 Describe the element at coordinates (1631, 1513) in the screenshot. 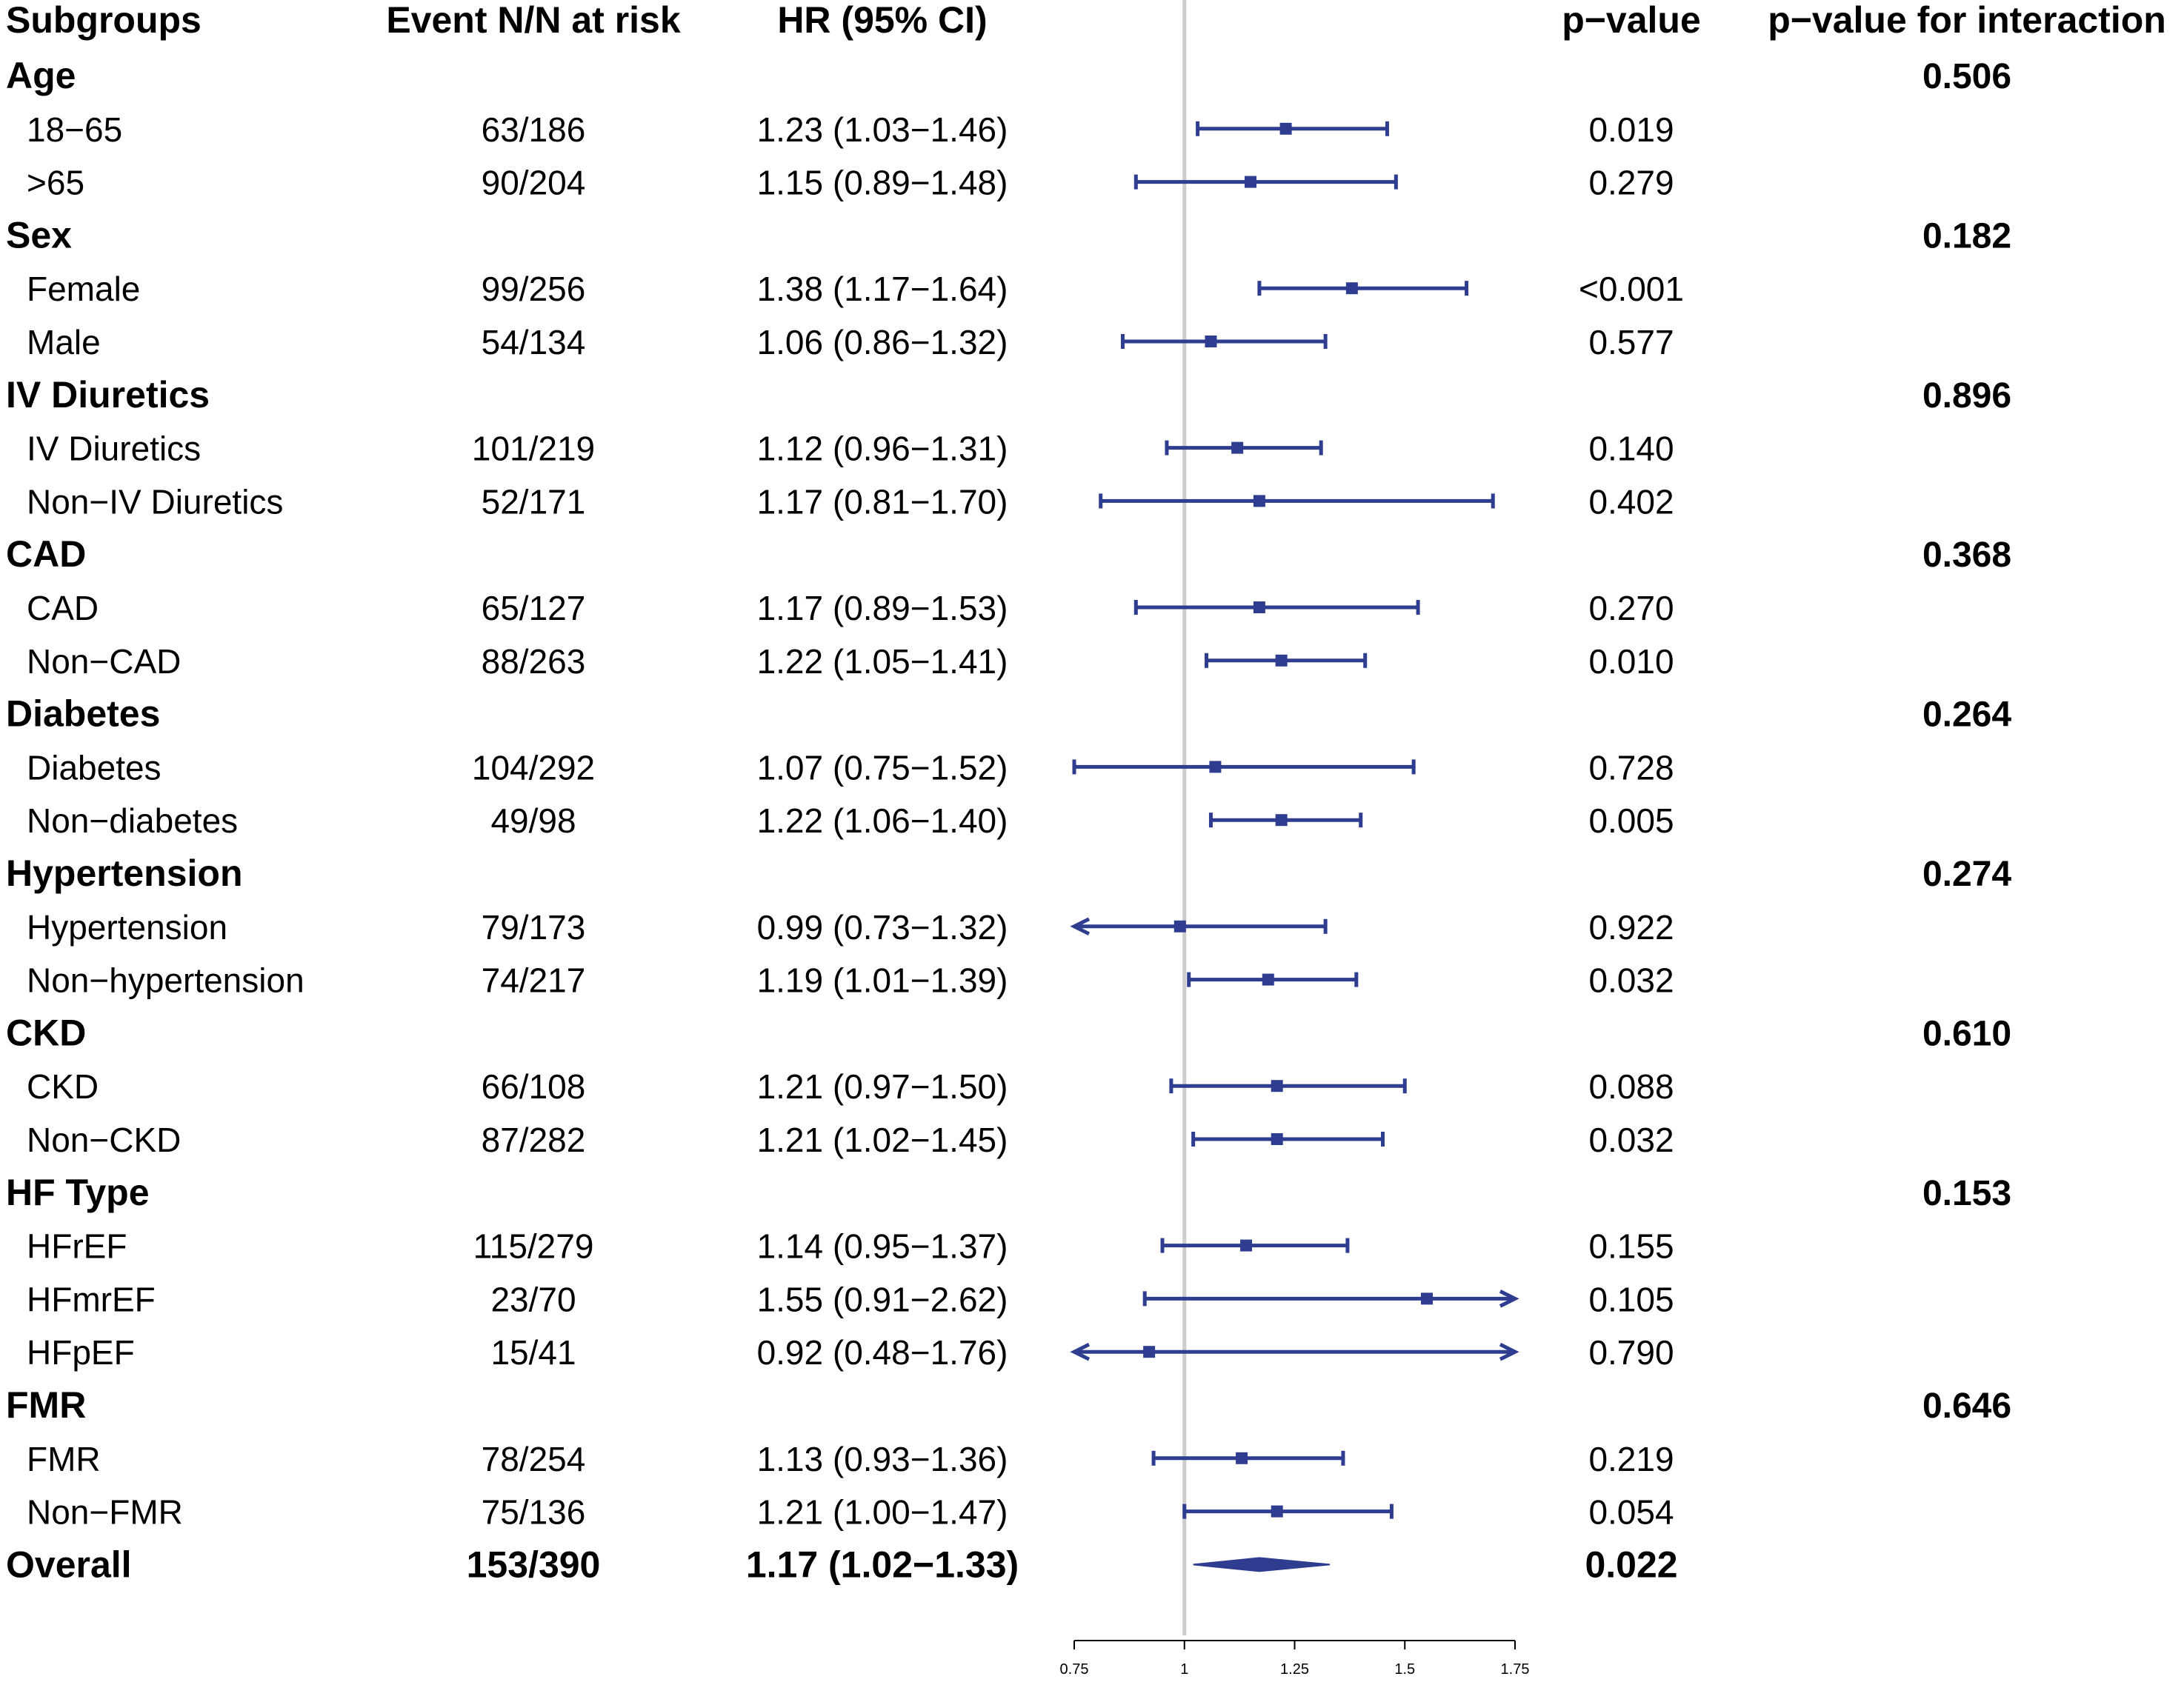

I see `p-value: 0.054` at that location.